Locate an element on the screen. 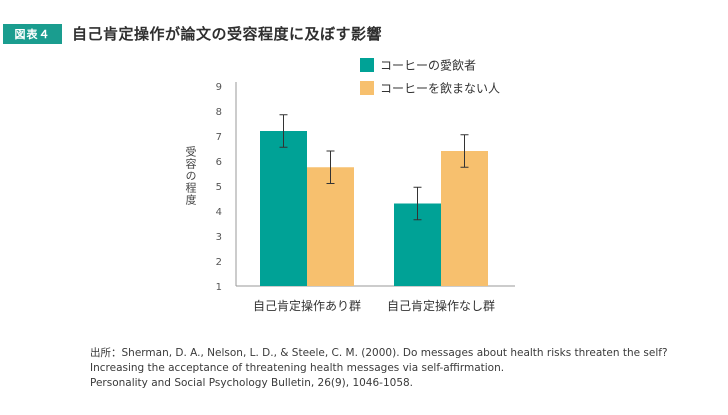  legend-label-0: コーヒーの愛飲者 is located at coordinates (428, 65).